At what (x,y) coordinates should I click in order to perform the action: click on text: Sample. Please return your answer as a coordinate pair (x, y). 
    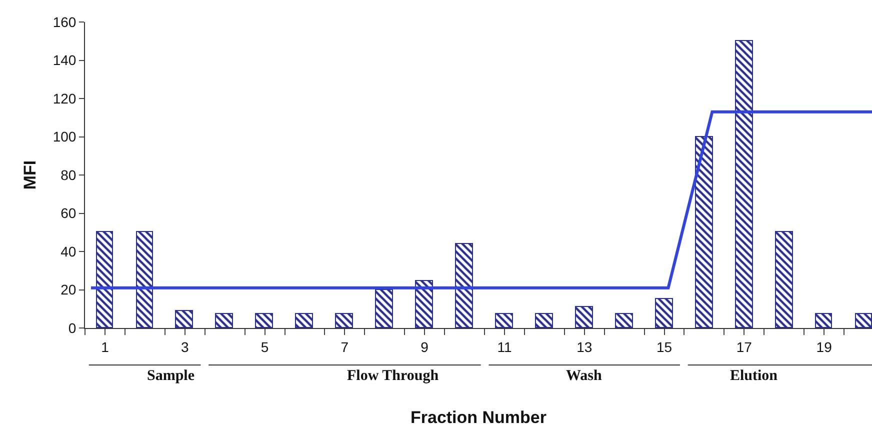
    Looking at the image, I should click on (171, 376).